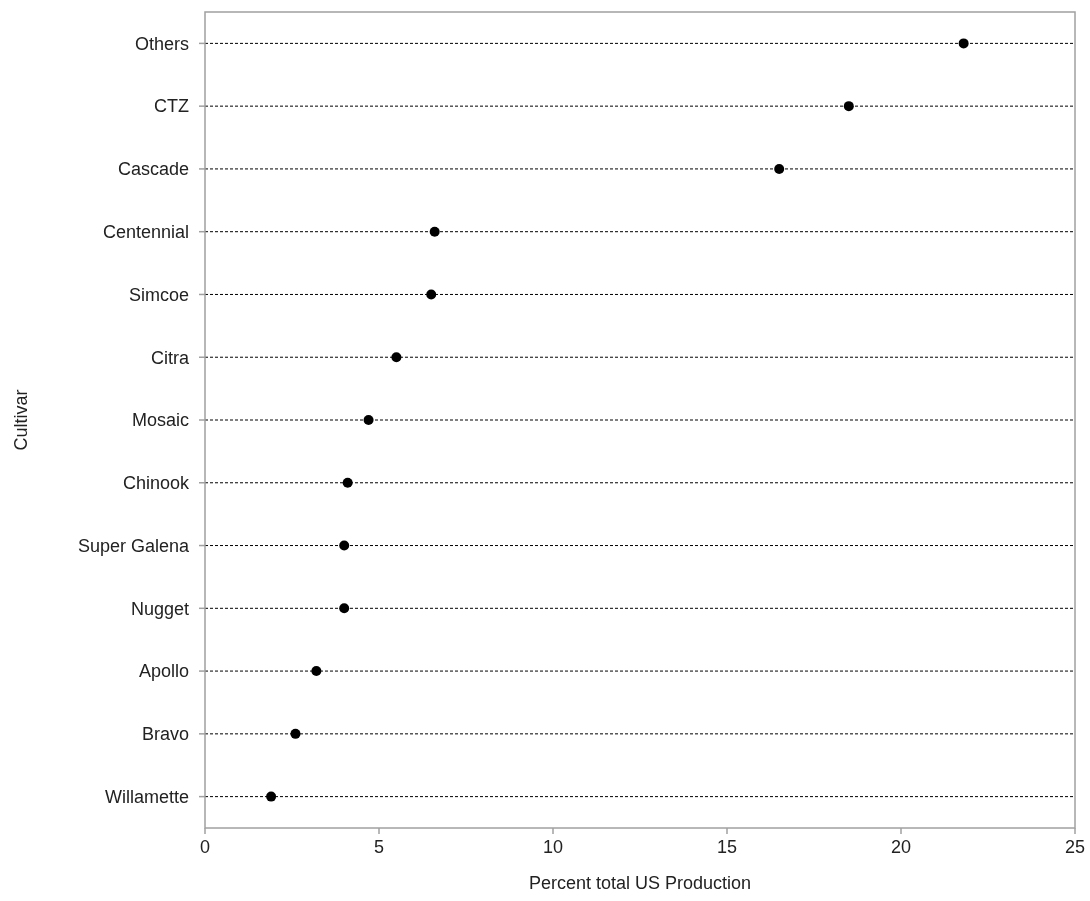 The image size is (1090, 901). I want to click on x-tick-label: 5, so click(379, 847).